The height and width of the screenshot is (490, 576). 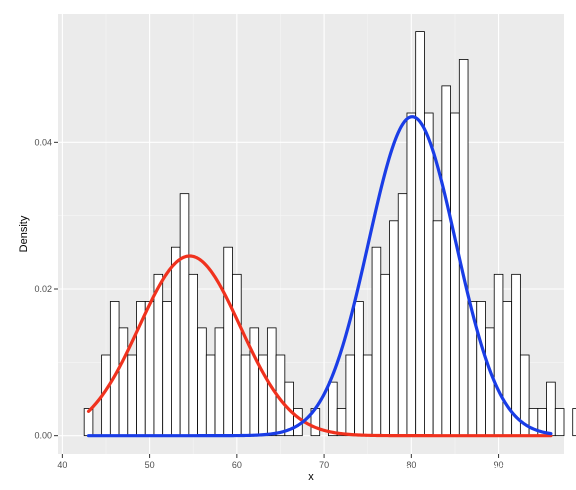 I want to click on x-tick-label: 60, so click(x=237, y=465).